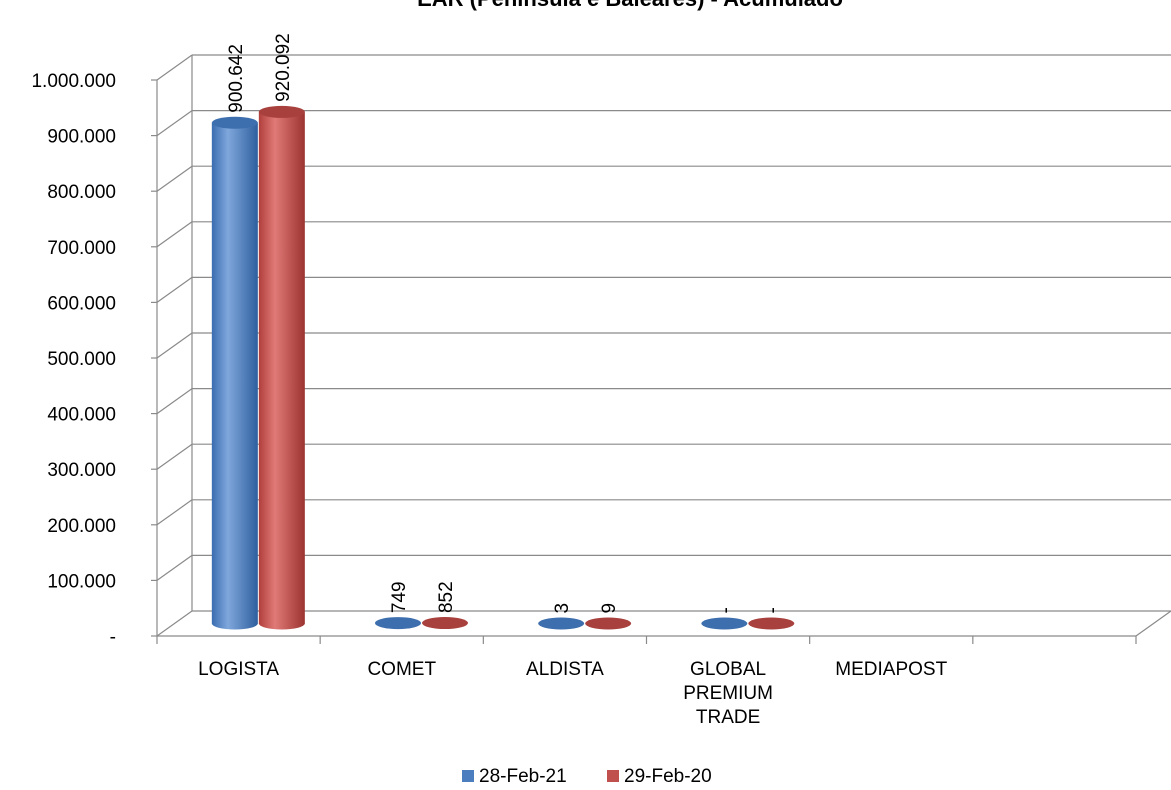 The width and height of the screenshot is (1171, 790). I want to click on y-tick-label: 900.000, so click(81, 137).